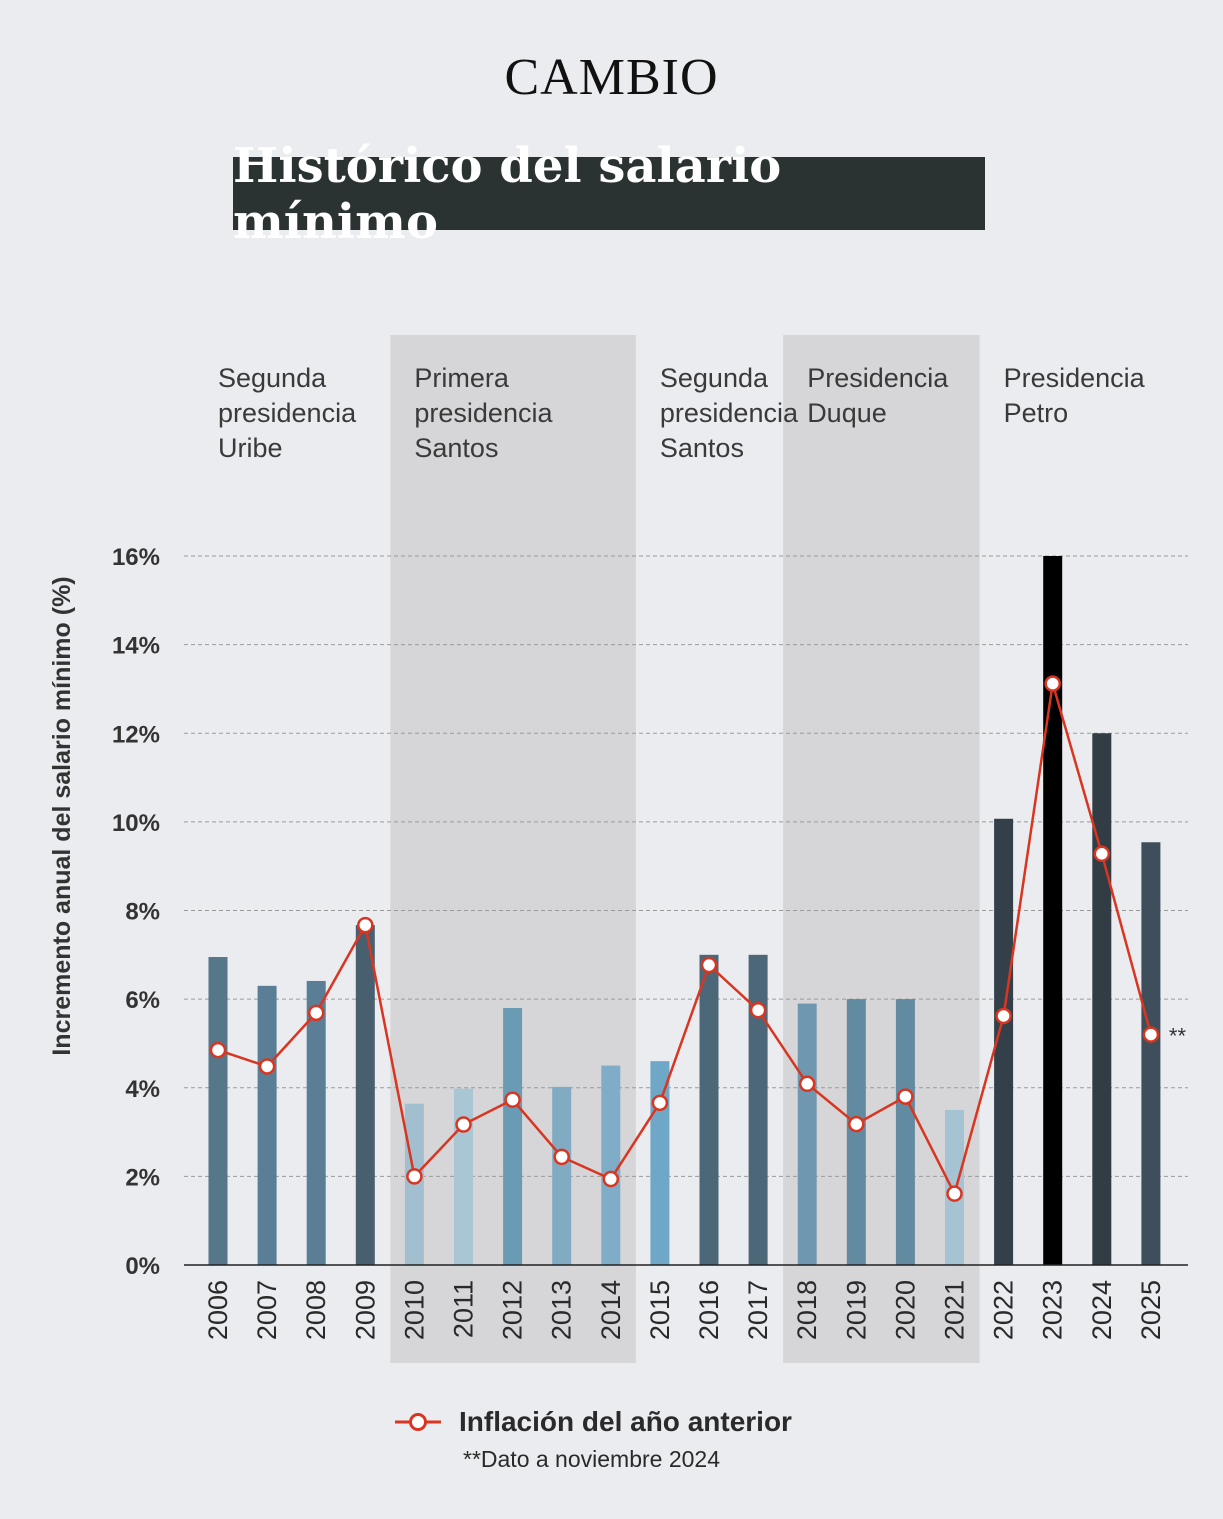 The image size is (1223, 1519). Describe the element at coordinates (758, 1010) in the screenshot. I see `inflation-point-2017` at that location.